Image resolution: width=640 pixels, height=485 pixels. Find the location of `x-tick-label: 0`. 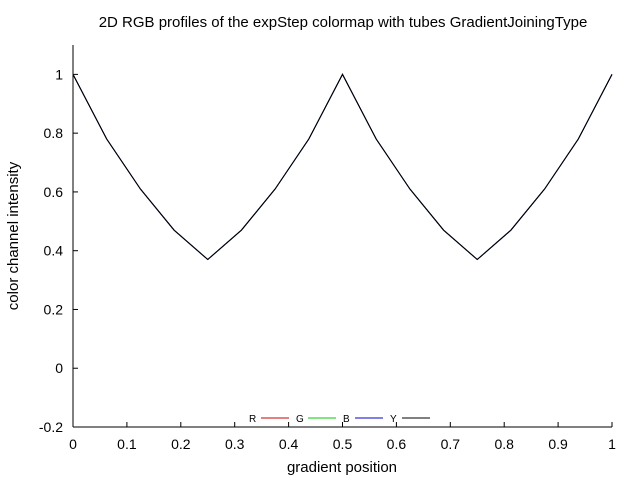

x-tick-label: 0 is located at coordinates (73, 444).